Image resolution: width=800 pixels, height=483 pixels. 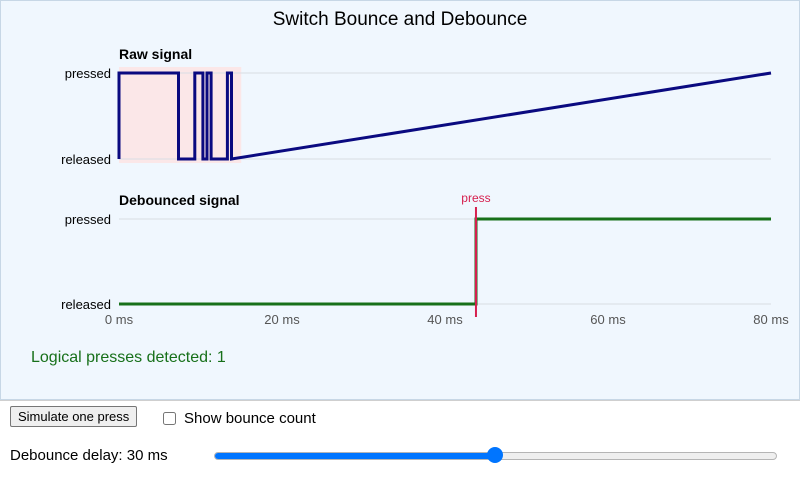 What do you see at coordinates (89, 455) in the screenshot?
I see `debounce-delay-label: Debounce delay: 30 ms` at bounding box center [89, 455].